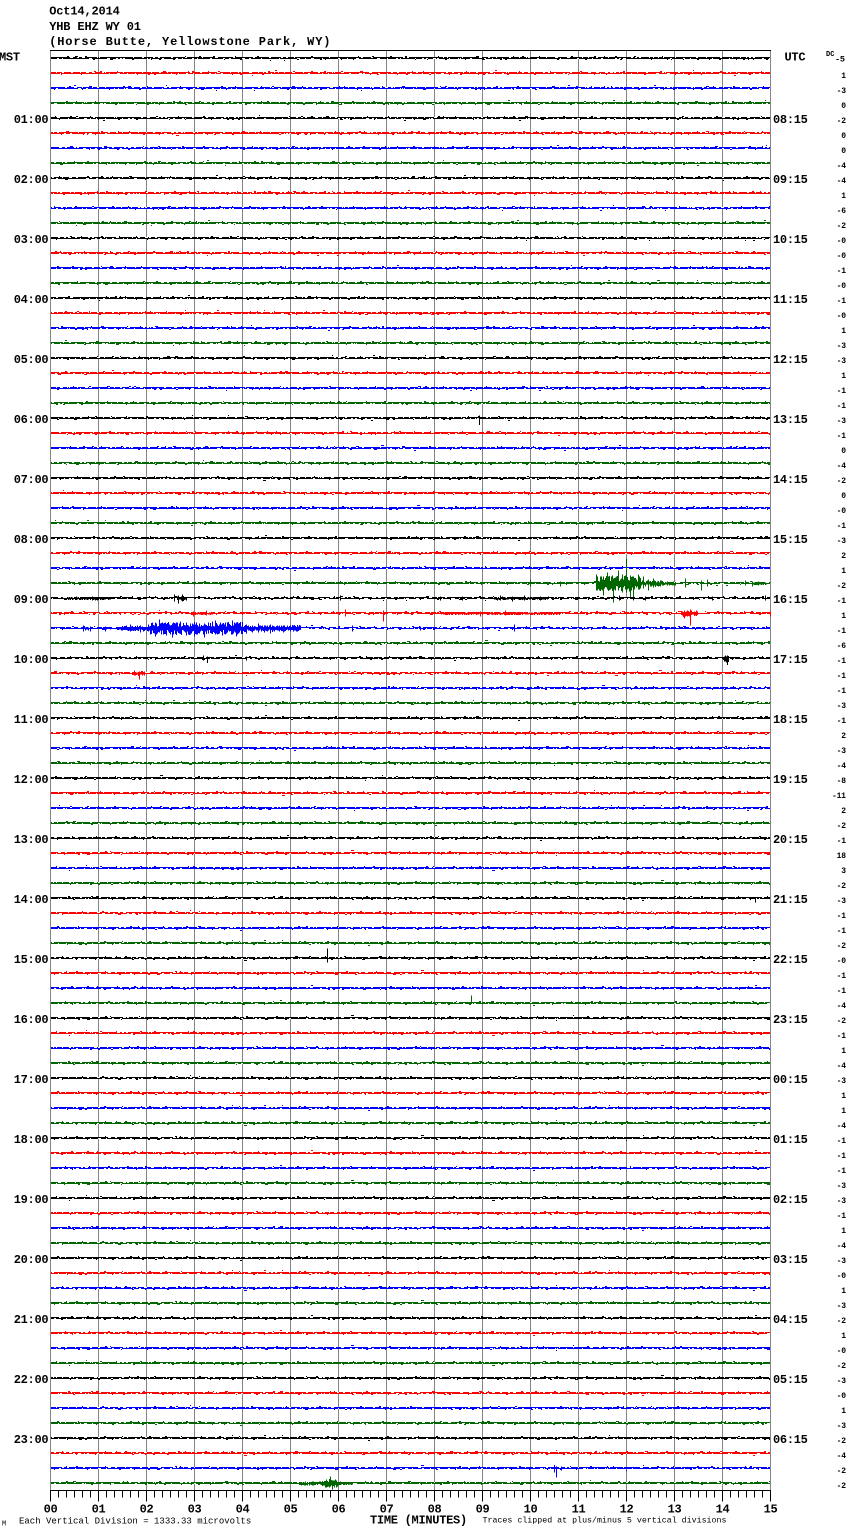  I want to click on svg-text: 01:00, so click(31, 120).